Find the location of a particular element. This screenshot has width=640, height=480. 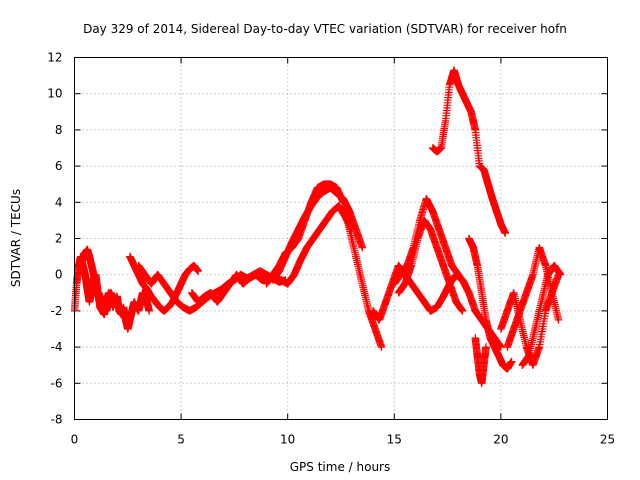

series-arc-h is located at coordinates (319, 245).